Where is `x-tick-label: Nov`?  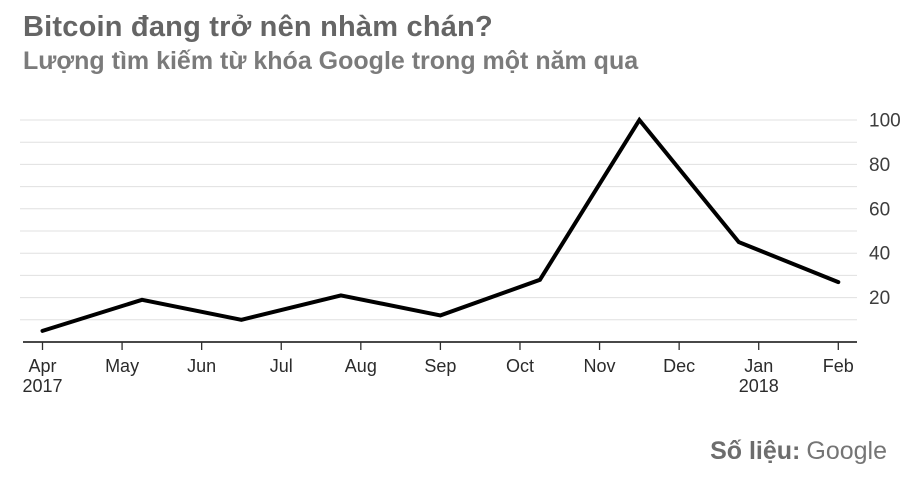 x-tick-label: Nov is located at coordinates (600, 366).